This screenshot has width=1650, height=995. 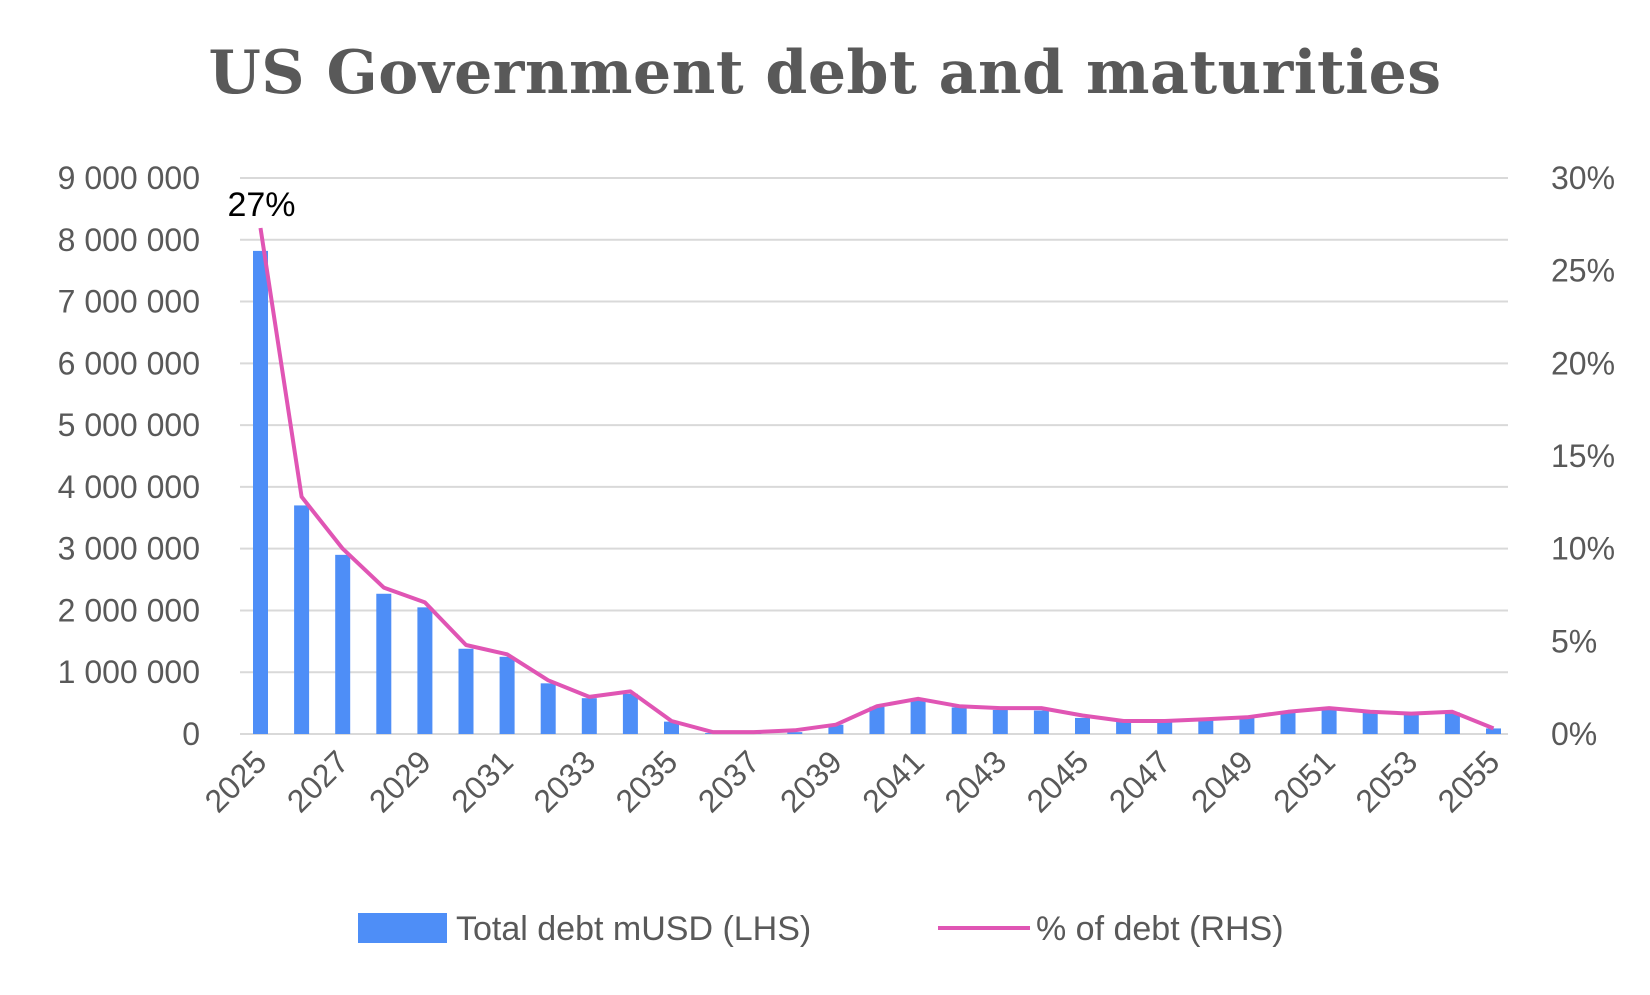 I want to click on x-tick-label: 2029, so click(x=400, y=781).